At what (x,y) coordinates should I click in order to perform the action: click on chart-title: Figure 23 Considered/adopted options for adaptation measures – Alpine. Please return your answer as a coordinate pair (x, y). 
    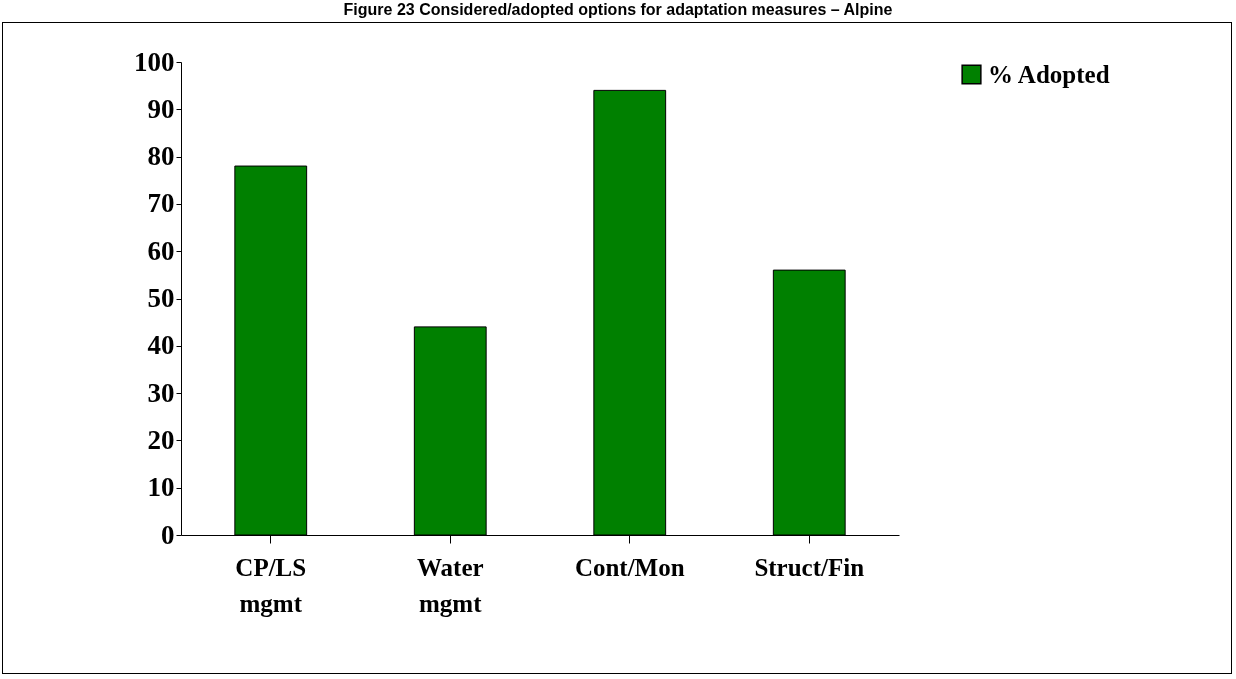
    Looking at the image, I should click on (618, 10).